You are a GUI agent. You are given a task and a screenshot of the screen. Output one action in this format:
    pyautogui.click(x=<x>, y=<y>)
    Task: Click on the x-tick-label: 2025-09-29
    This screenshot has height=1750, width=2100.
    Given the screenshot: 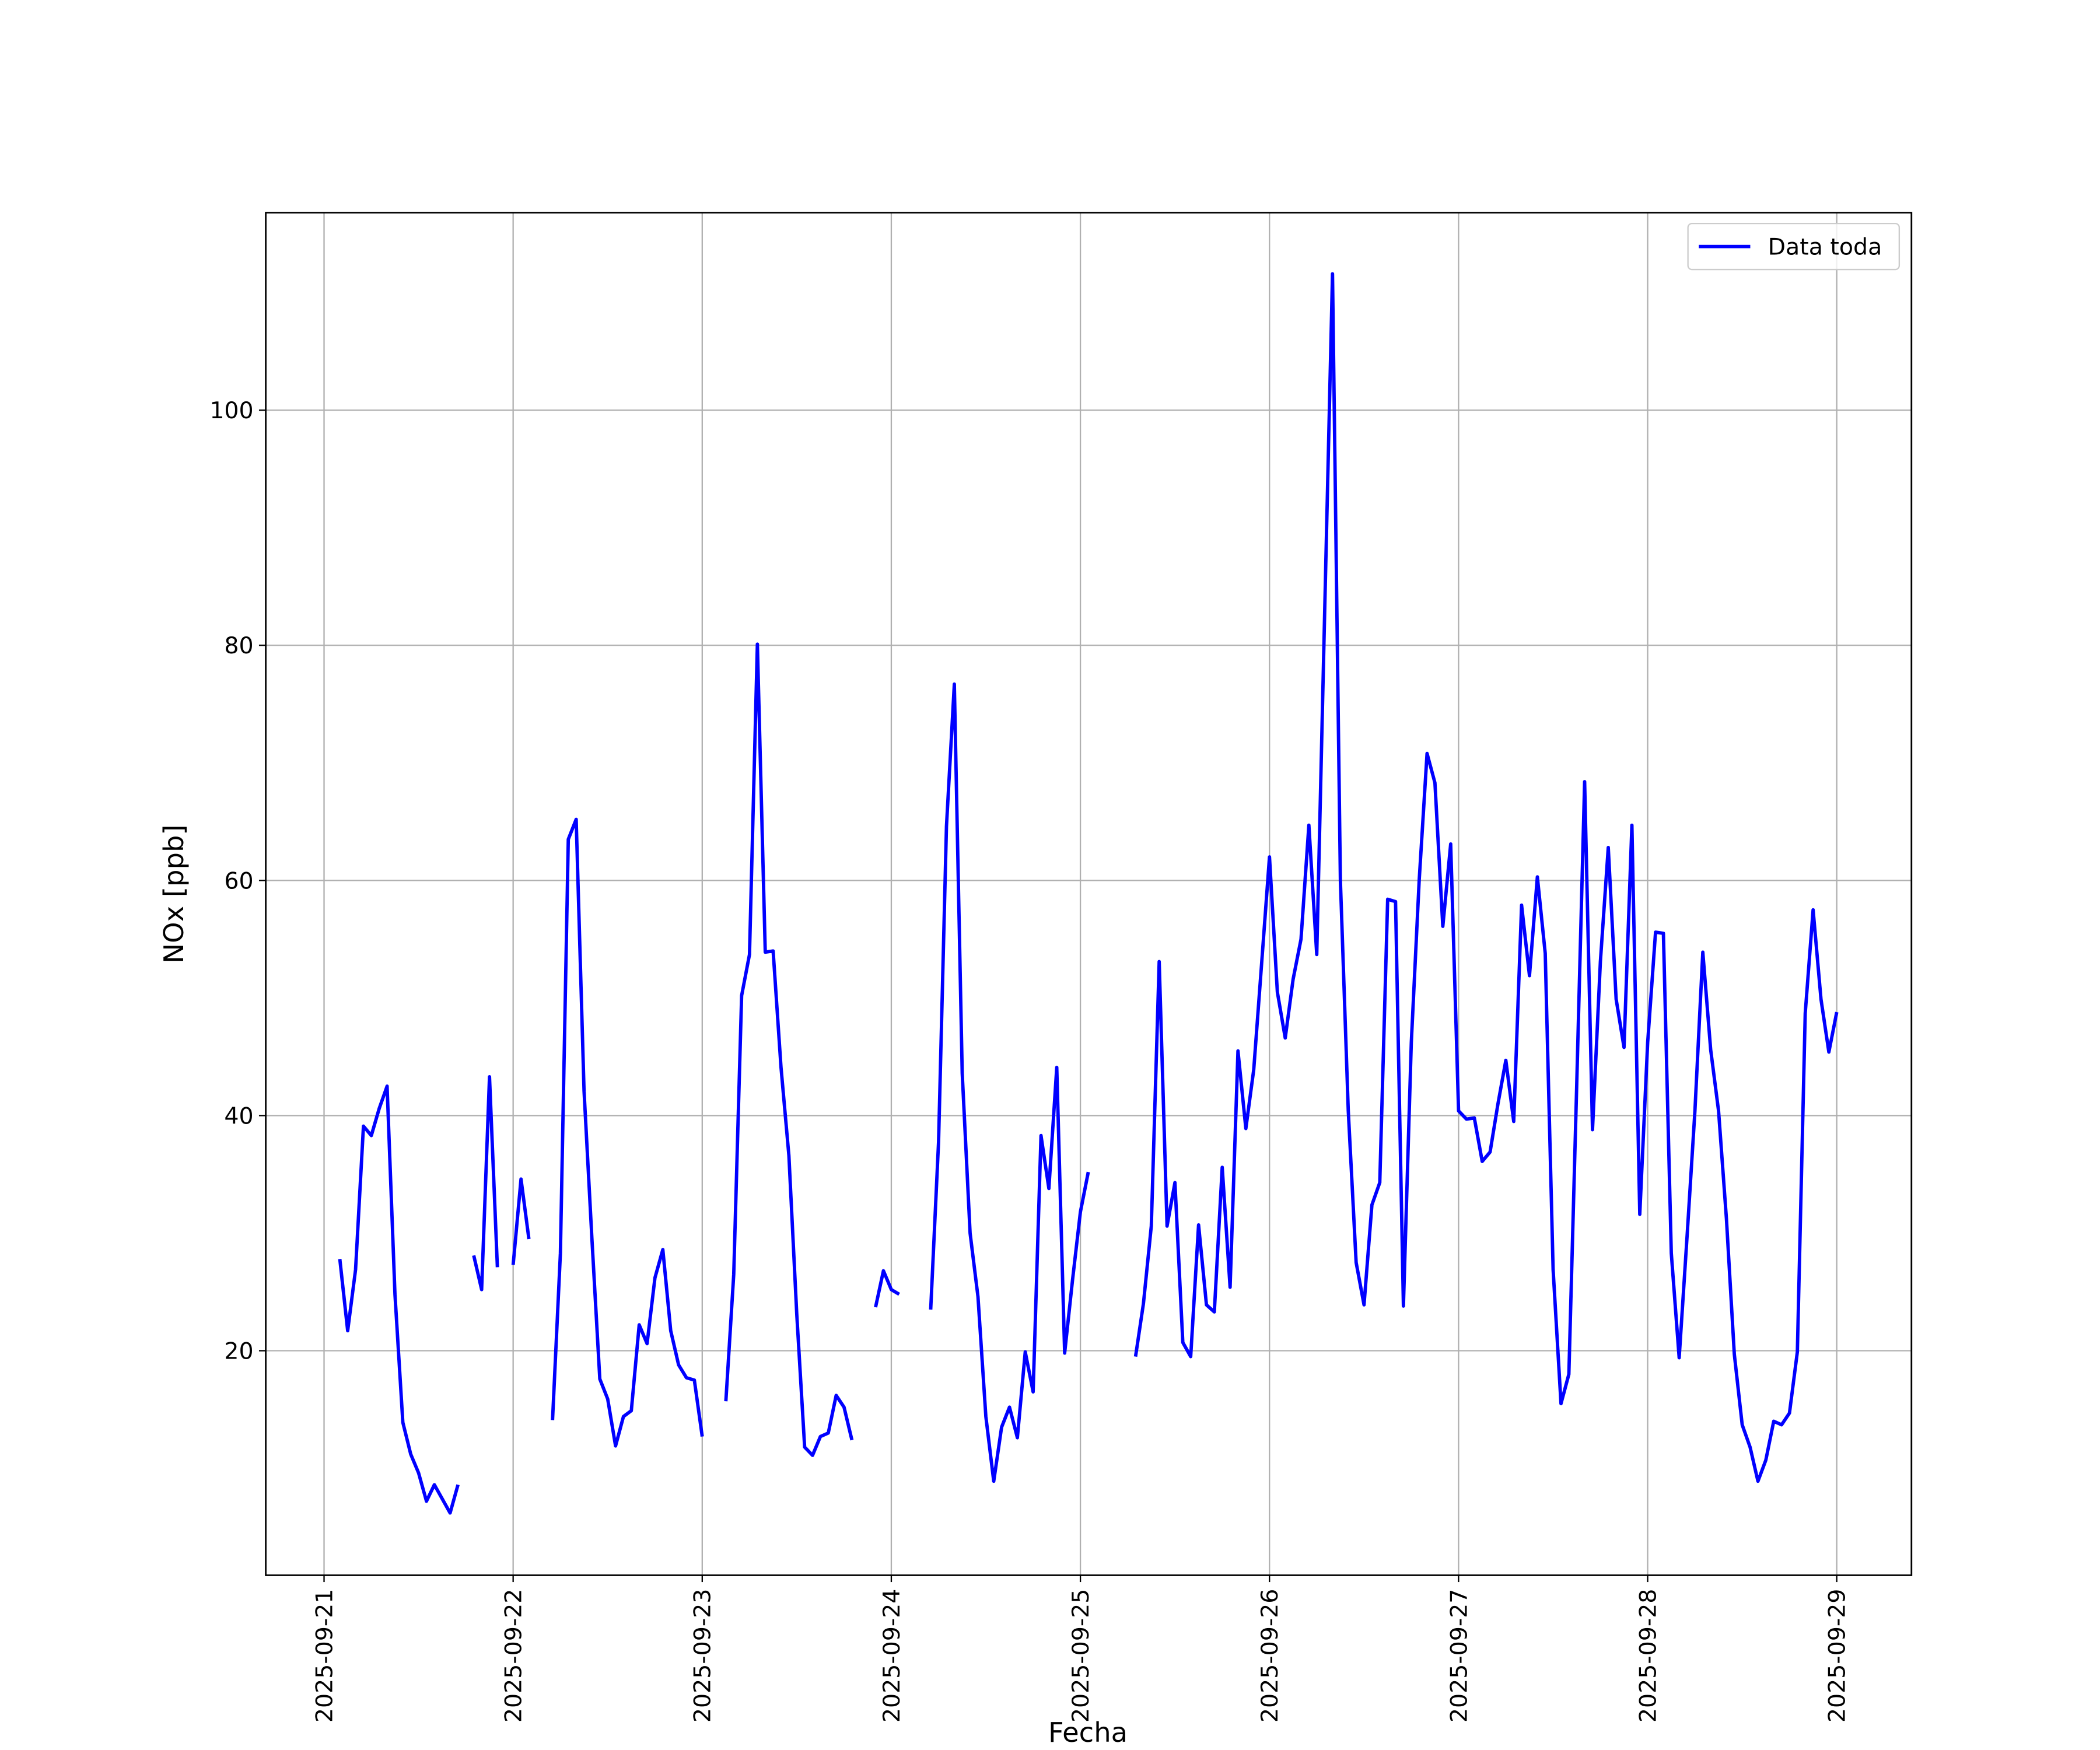 What is the action you would take?
    pyautogui.click(x=1838, y=1656)
    